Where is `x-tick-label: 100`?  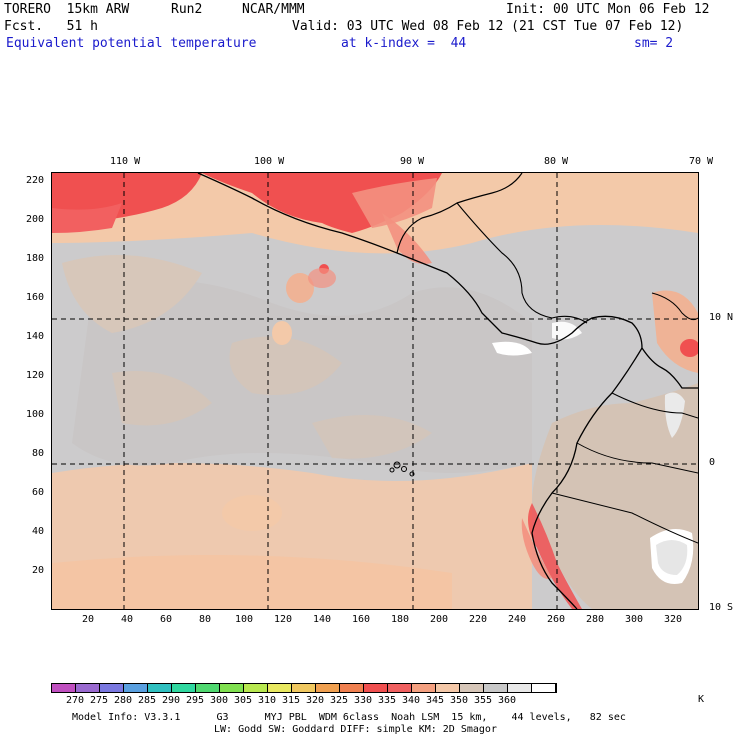
x-tick-label: 100 is located at coordinates (244, 619).